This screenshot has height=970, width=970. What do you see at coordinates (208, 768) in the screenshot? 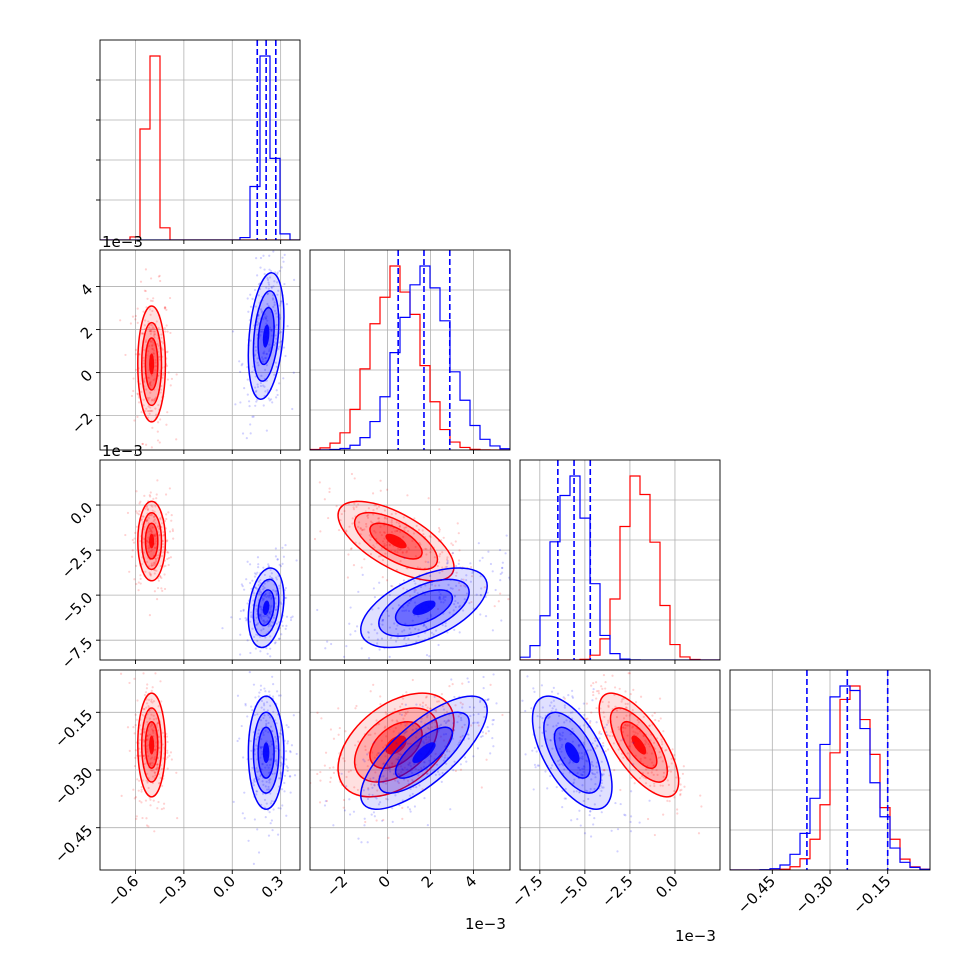
I see `density-layer` at bounding box center [208, 768].